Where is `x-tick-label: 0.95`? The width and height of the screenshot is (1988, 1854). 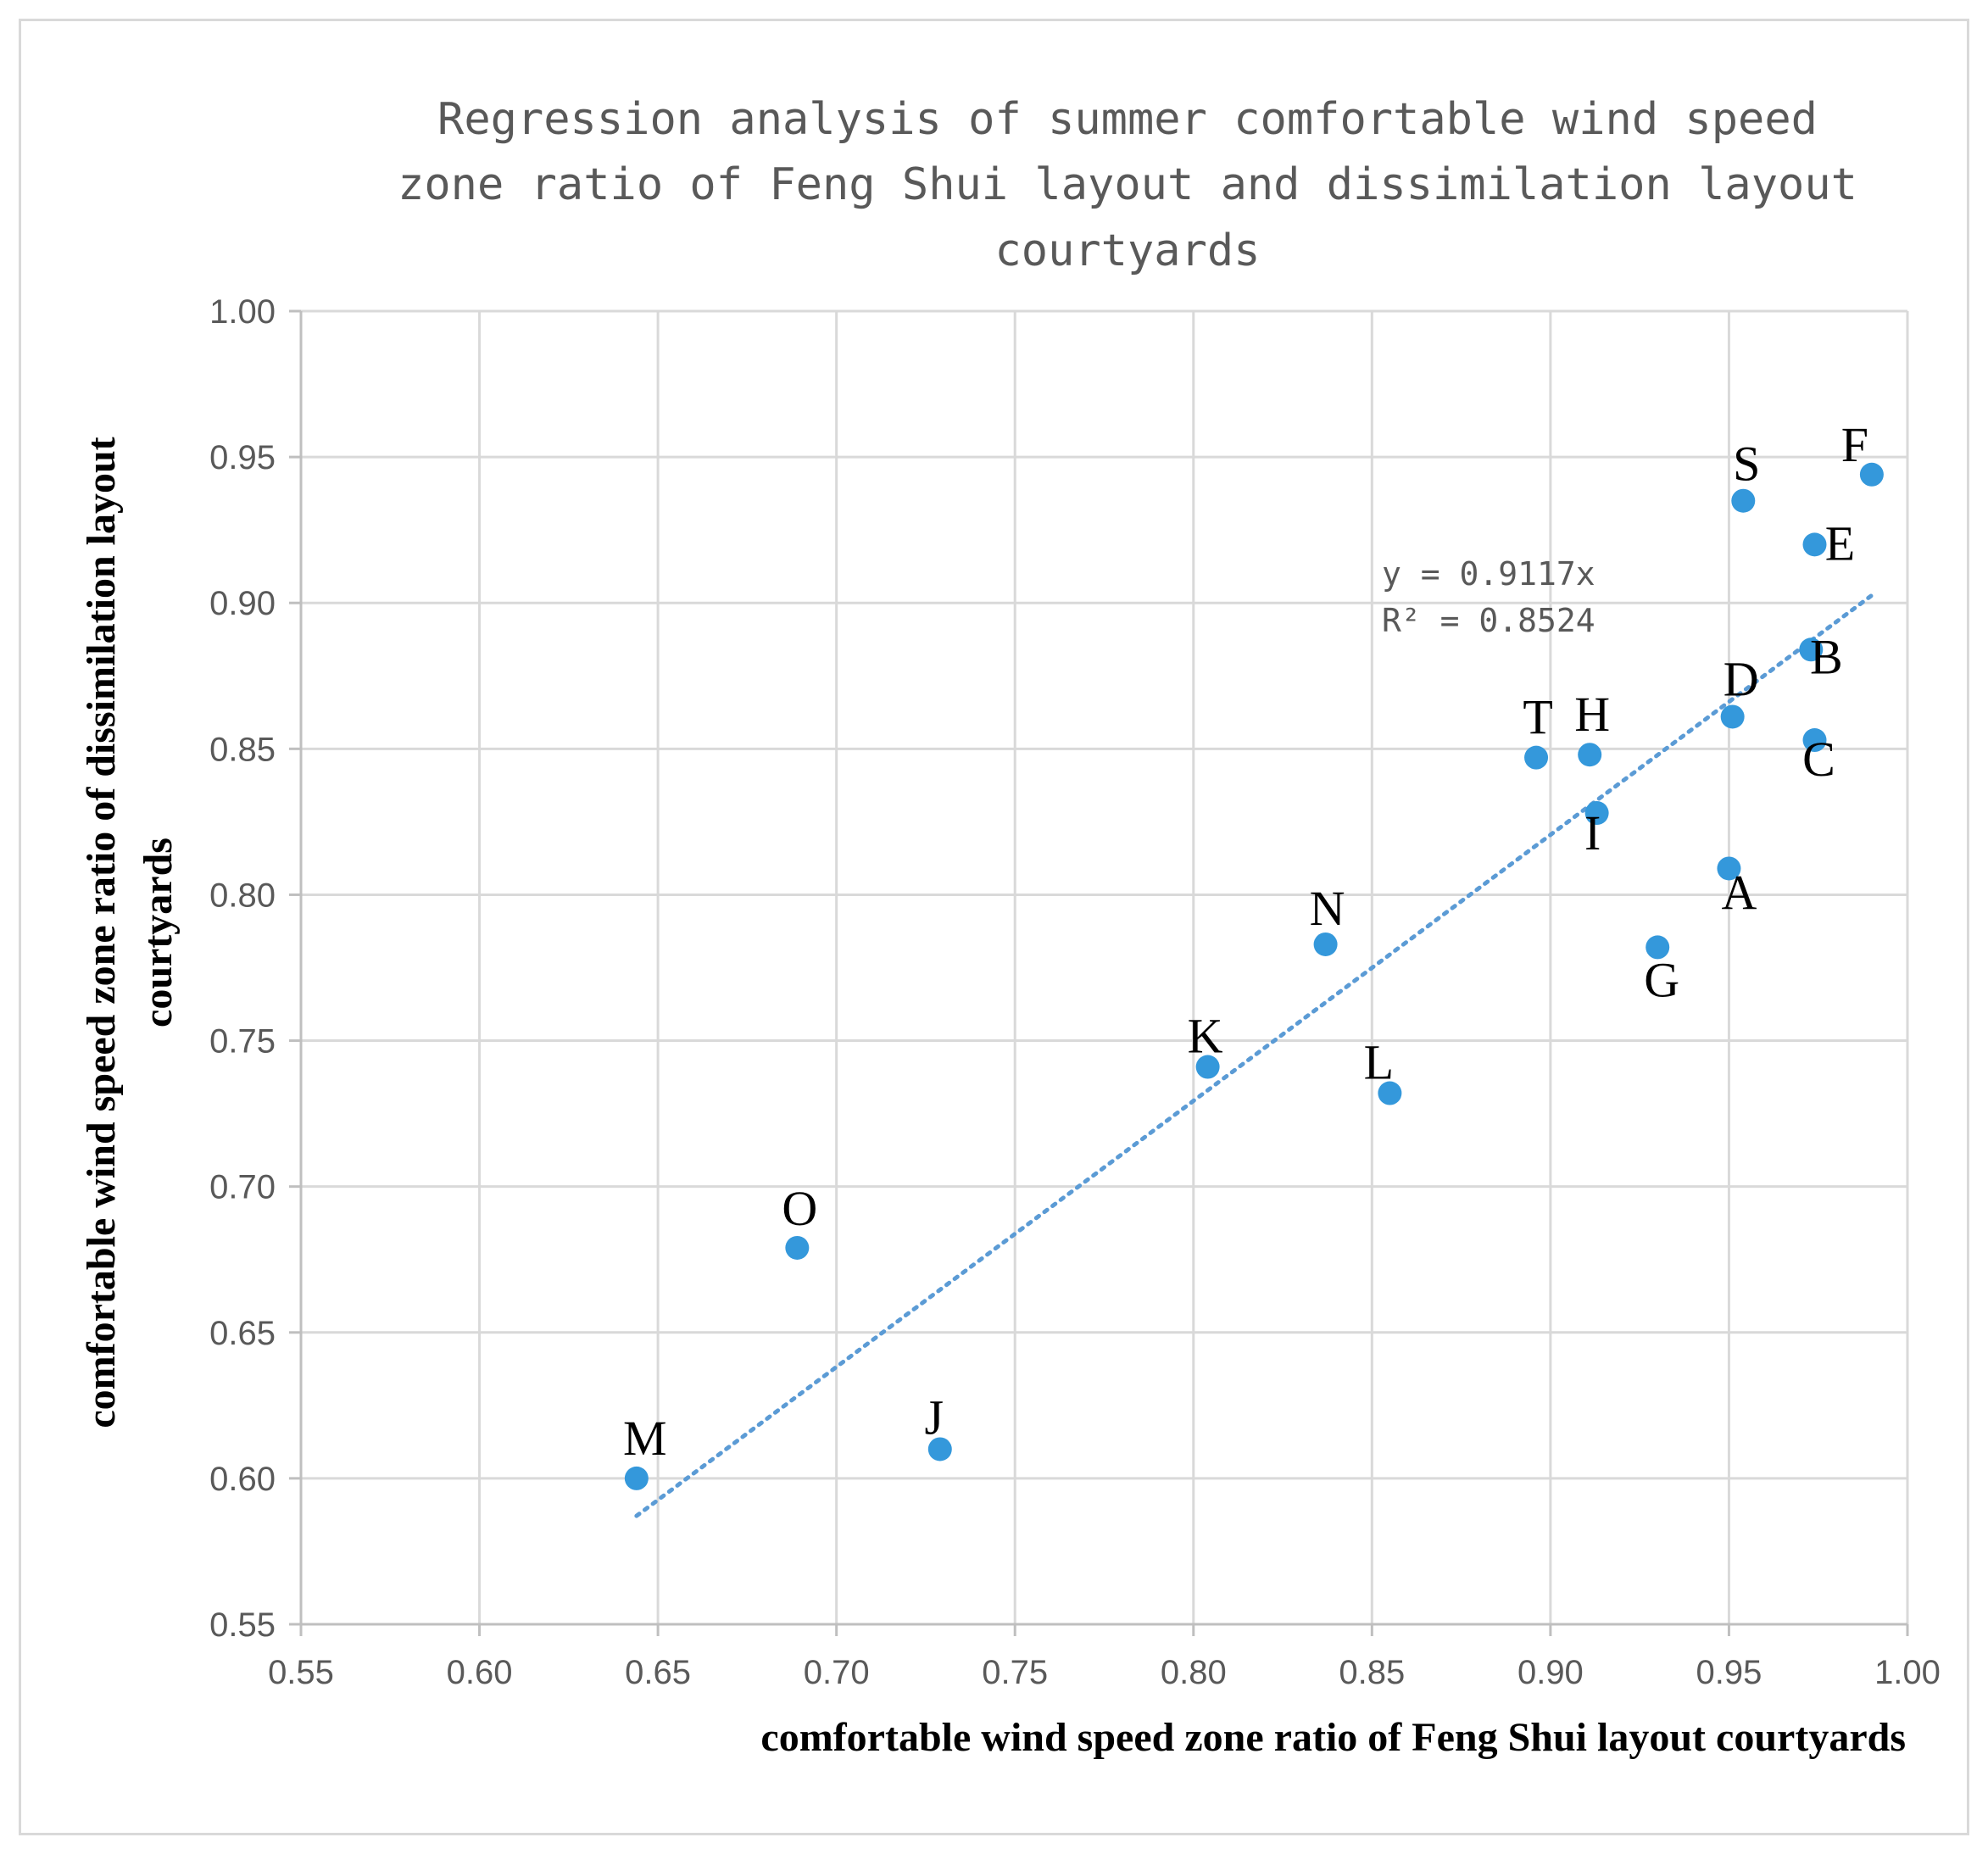
x-tick-label: 0.95 is located at coordinates (1729, 1672).